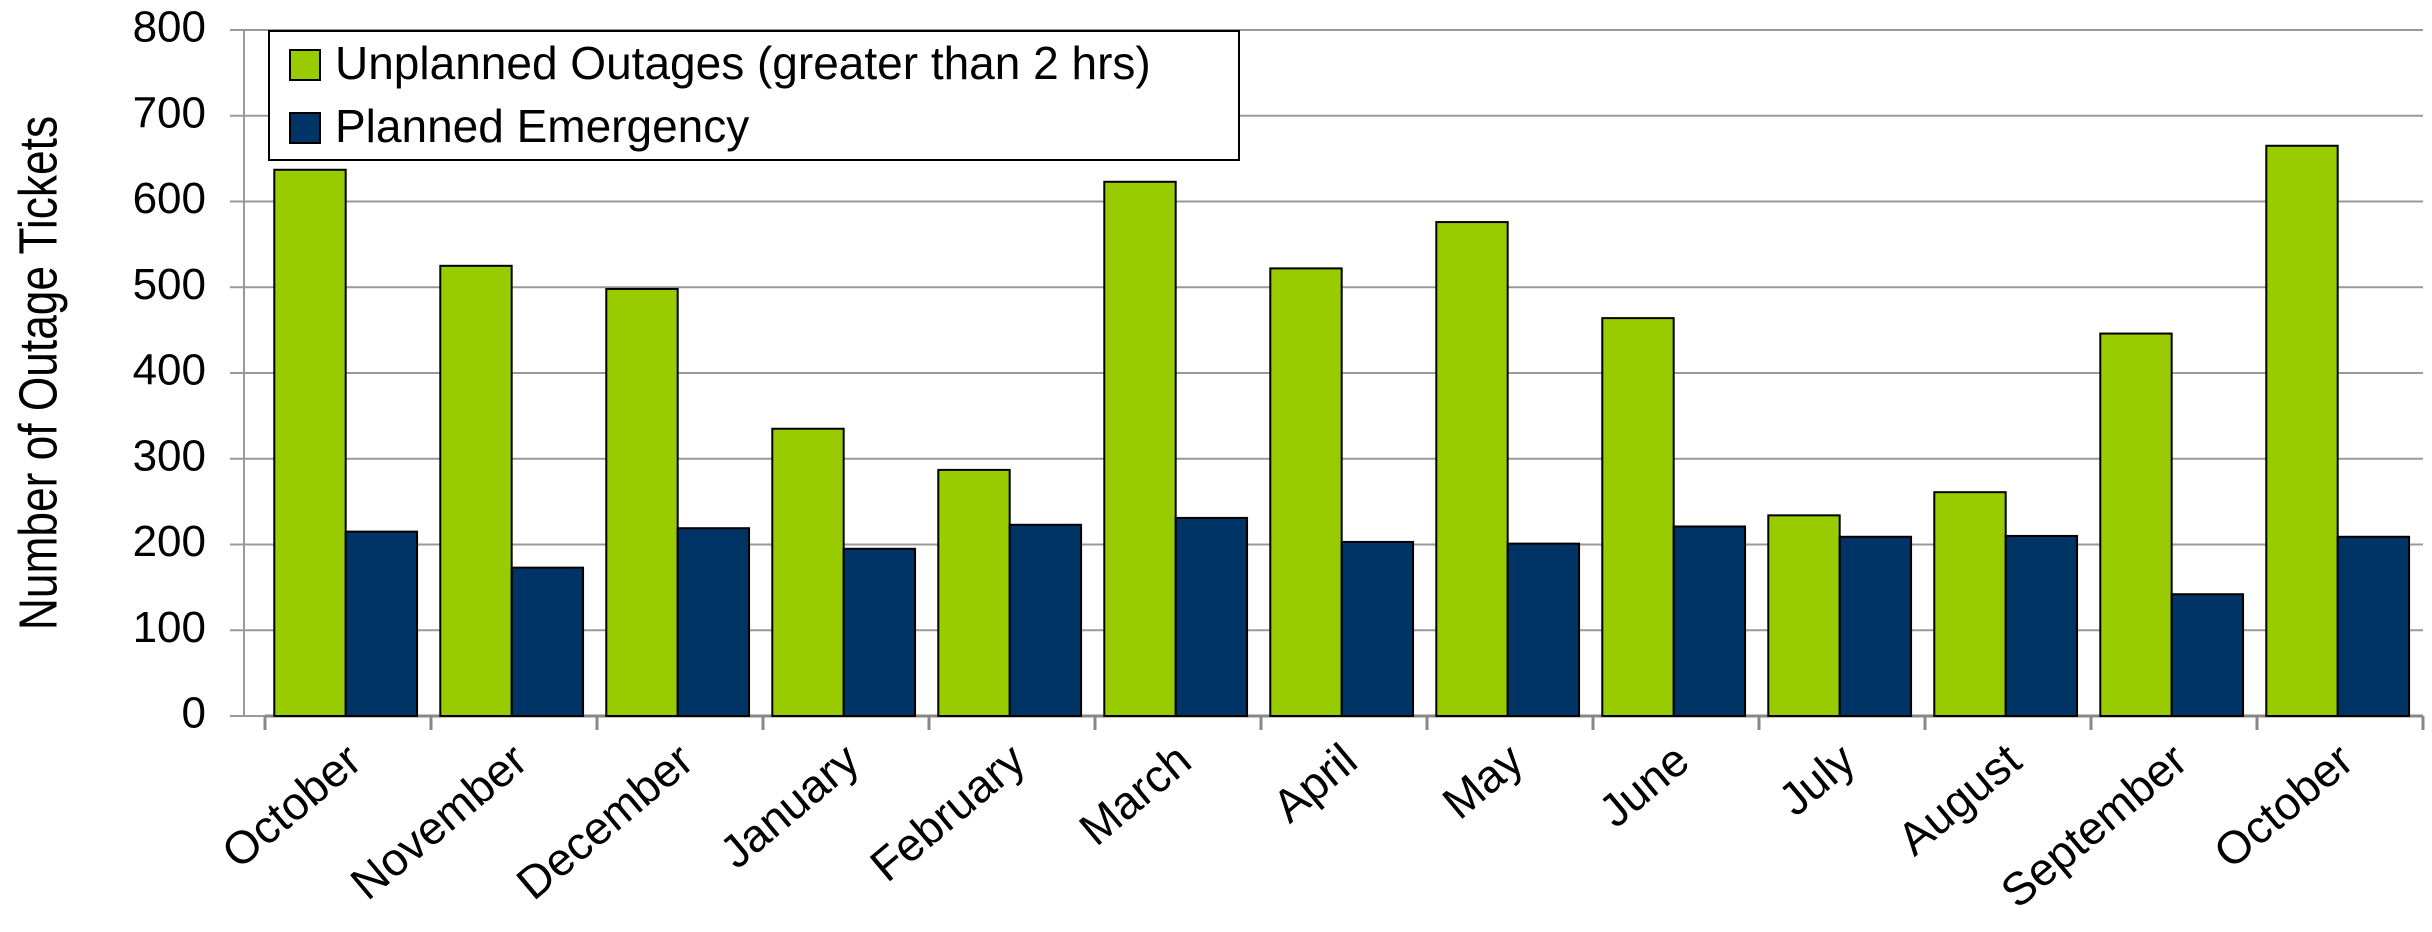 The height and width of the screenshot is (932, 2432). Describe the element at coordinates (1644, 785) in the screenshot. I see `x-tick-label: June` at that location.